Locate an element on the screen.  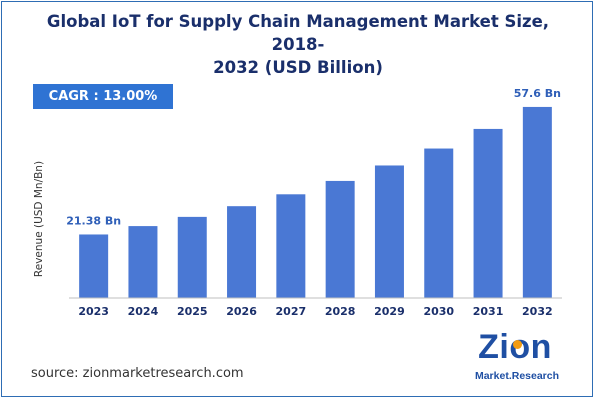
x-tick-label-2024: 2024 is located at coordinates (143, 311).